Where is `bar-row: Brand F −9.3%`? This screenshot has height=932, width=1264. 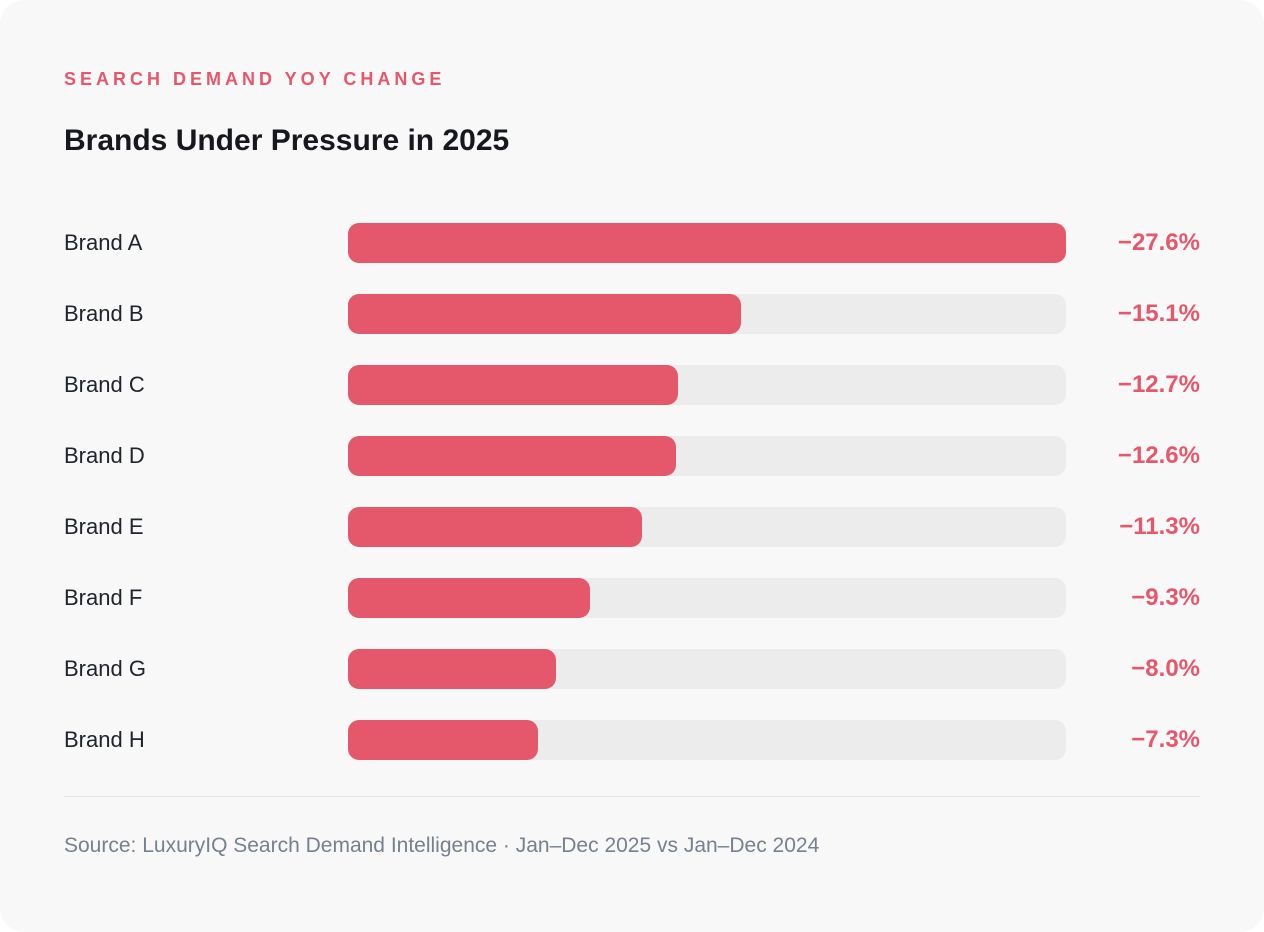 bar-row: Brand F −9.3% is located at coordinates (632, 597).